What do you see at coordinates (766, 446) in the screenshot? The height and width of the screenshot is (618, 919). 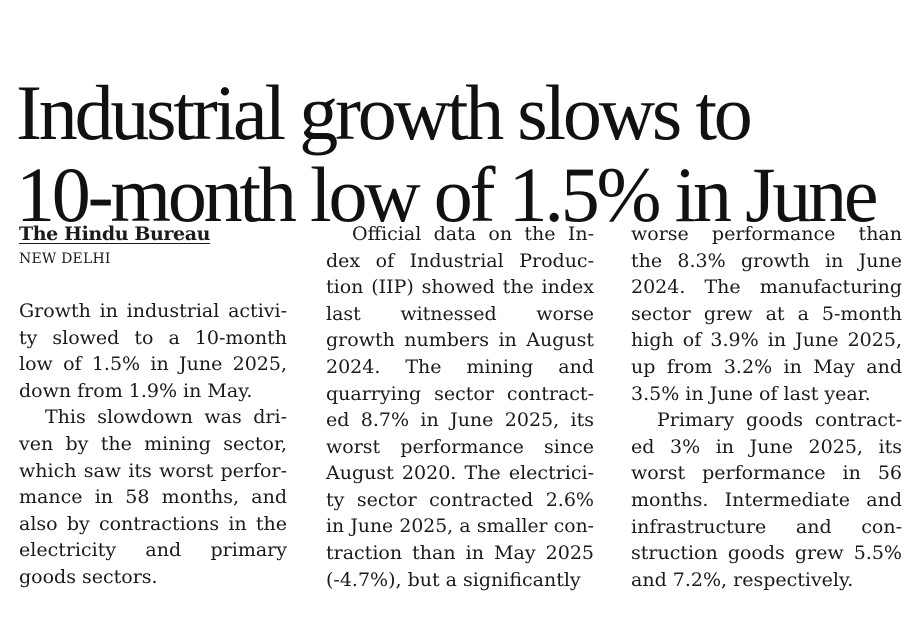 I see `article-line: ed 3% in June 2025, its` at bounding box center [766, 446].